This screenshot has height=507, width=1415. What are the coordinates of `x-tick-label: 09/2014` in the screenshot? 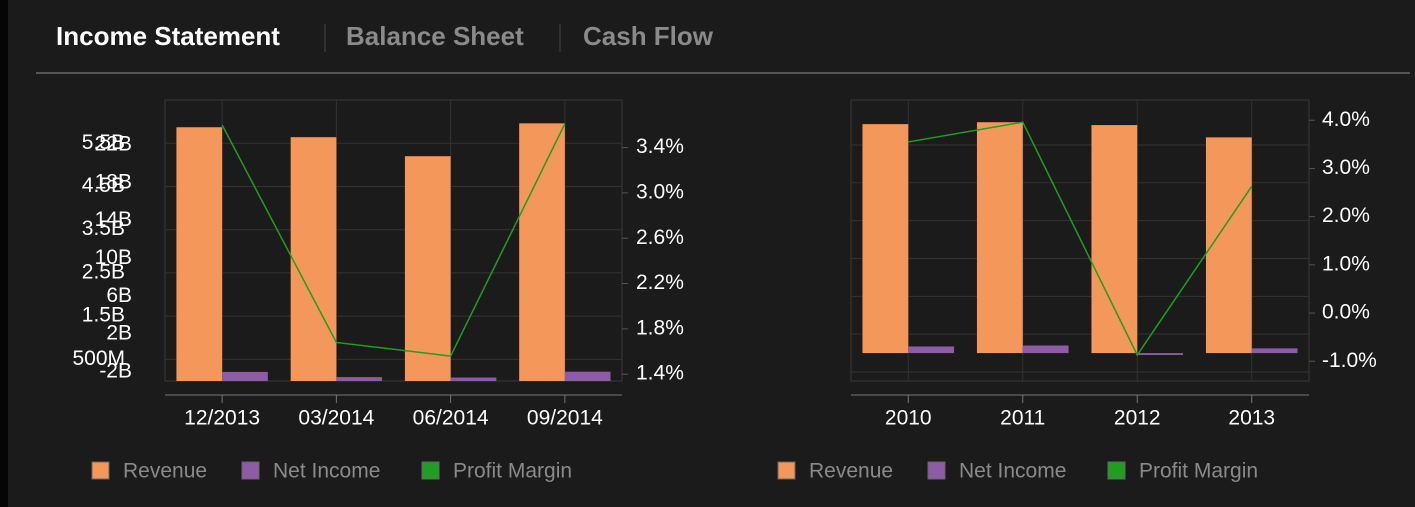 It's located at (565, 418).